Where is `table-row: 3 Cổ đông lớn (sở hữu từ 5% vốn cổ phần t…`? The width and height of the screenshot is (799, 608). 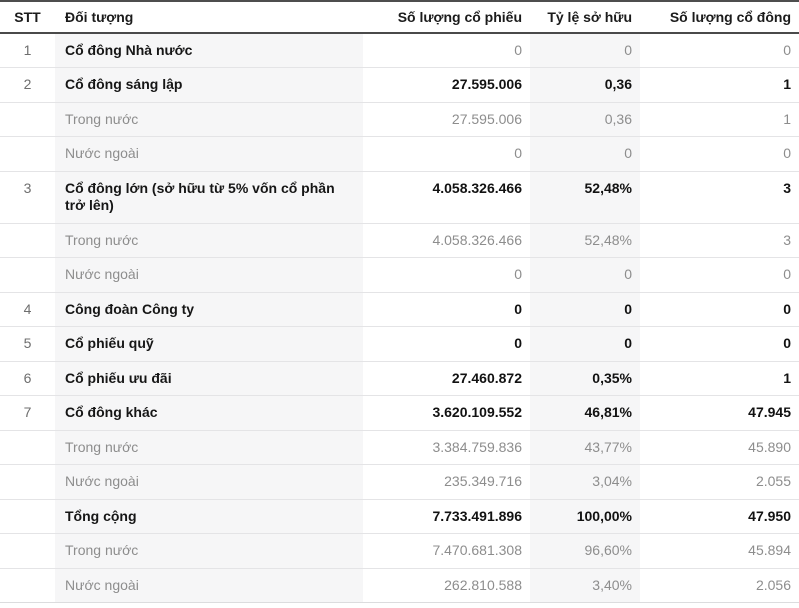 table-row: 3 Cổ đông lớn (sở hữu từ 5% vốn cổ phần t… is located at coordinates (399, 197).